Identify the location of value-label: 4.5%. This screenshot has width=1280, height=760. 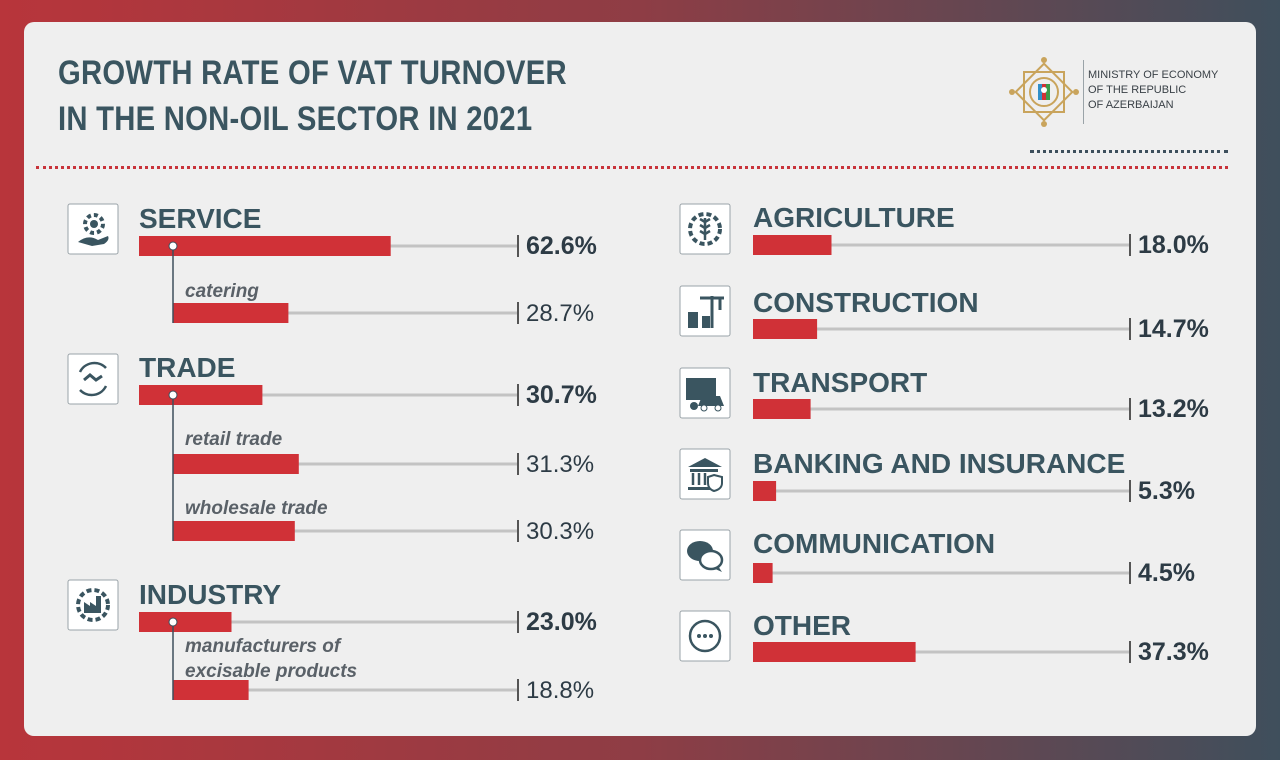
(1166, 573).